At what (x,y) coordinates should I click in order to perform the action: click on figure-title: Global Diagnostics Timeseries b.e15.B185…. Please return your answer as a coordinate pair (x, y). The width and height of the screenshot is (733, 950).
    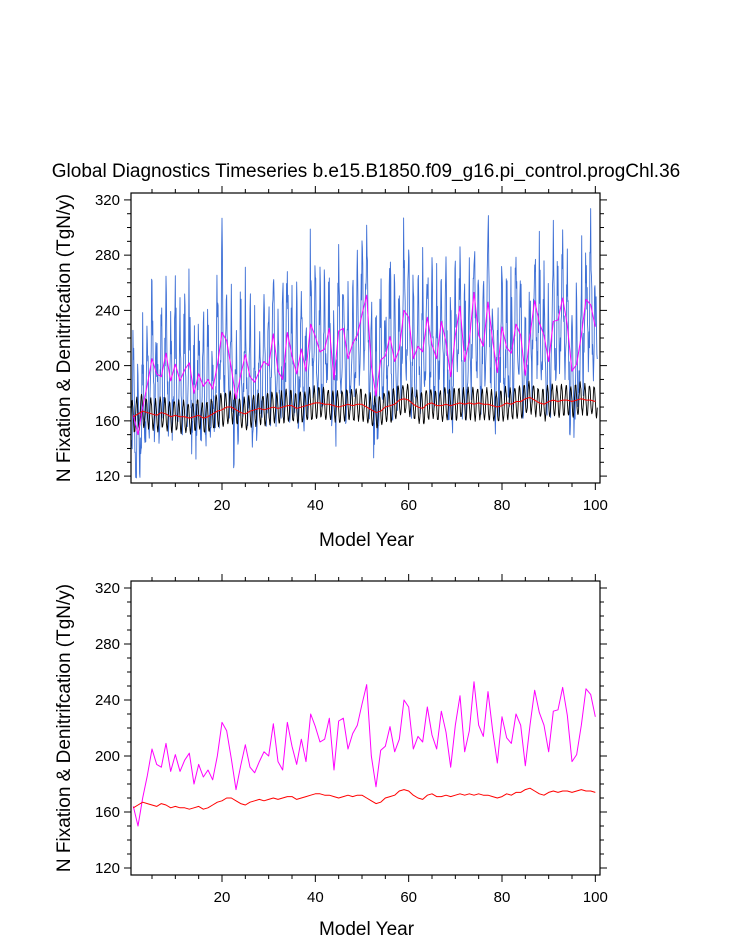
    Looking at the image, I should click on (366, 171).